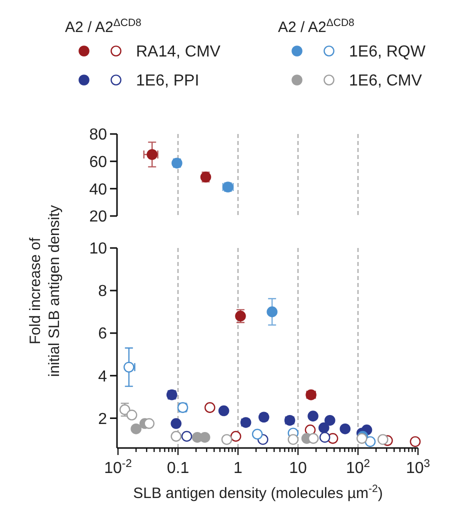  I want to click on x-tick-label: 10$^{3}$, so click(418, 467).